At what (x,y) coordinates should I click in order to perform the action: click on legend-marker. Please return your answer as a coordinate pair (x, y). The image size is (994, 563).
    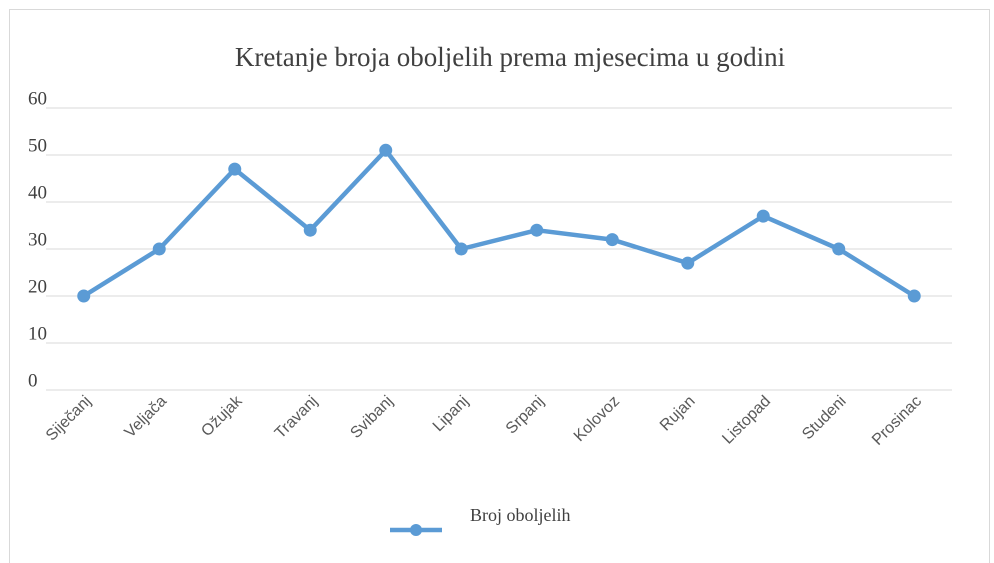
    Looking at the image, I should click on (416, 530).